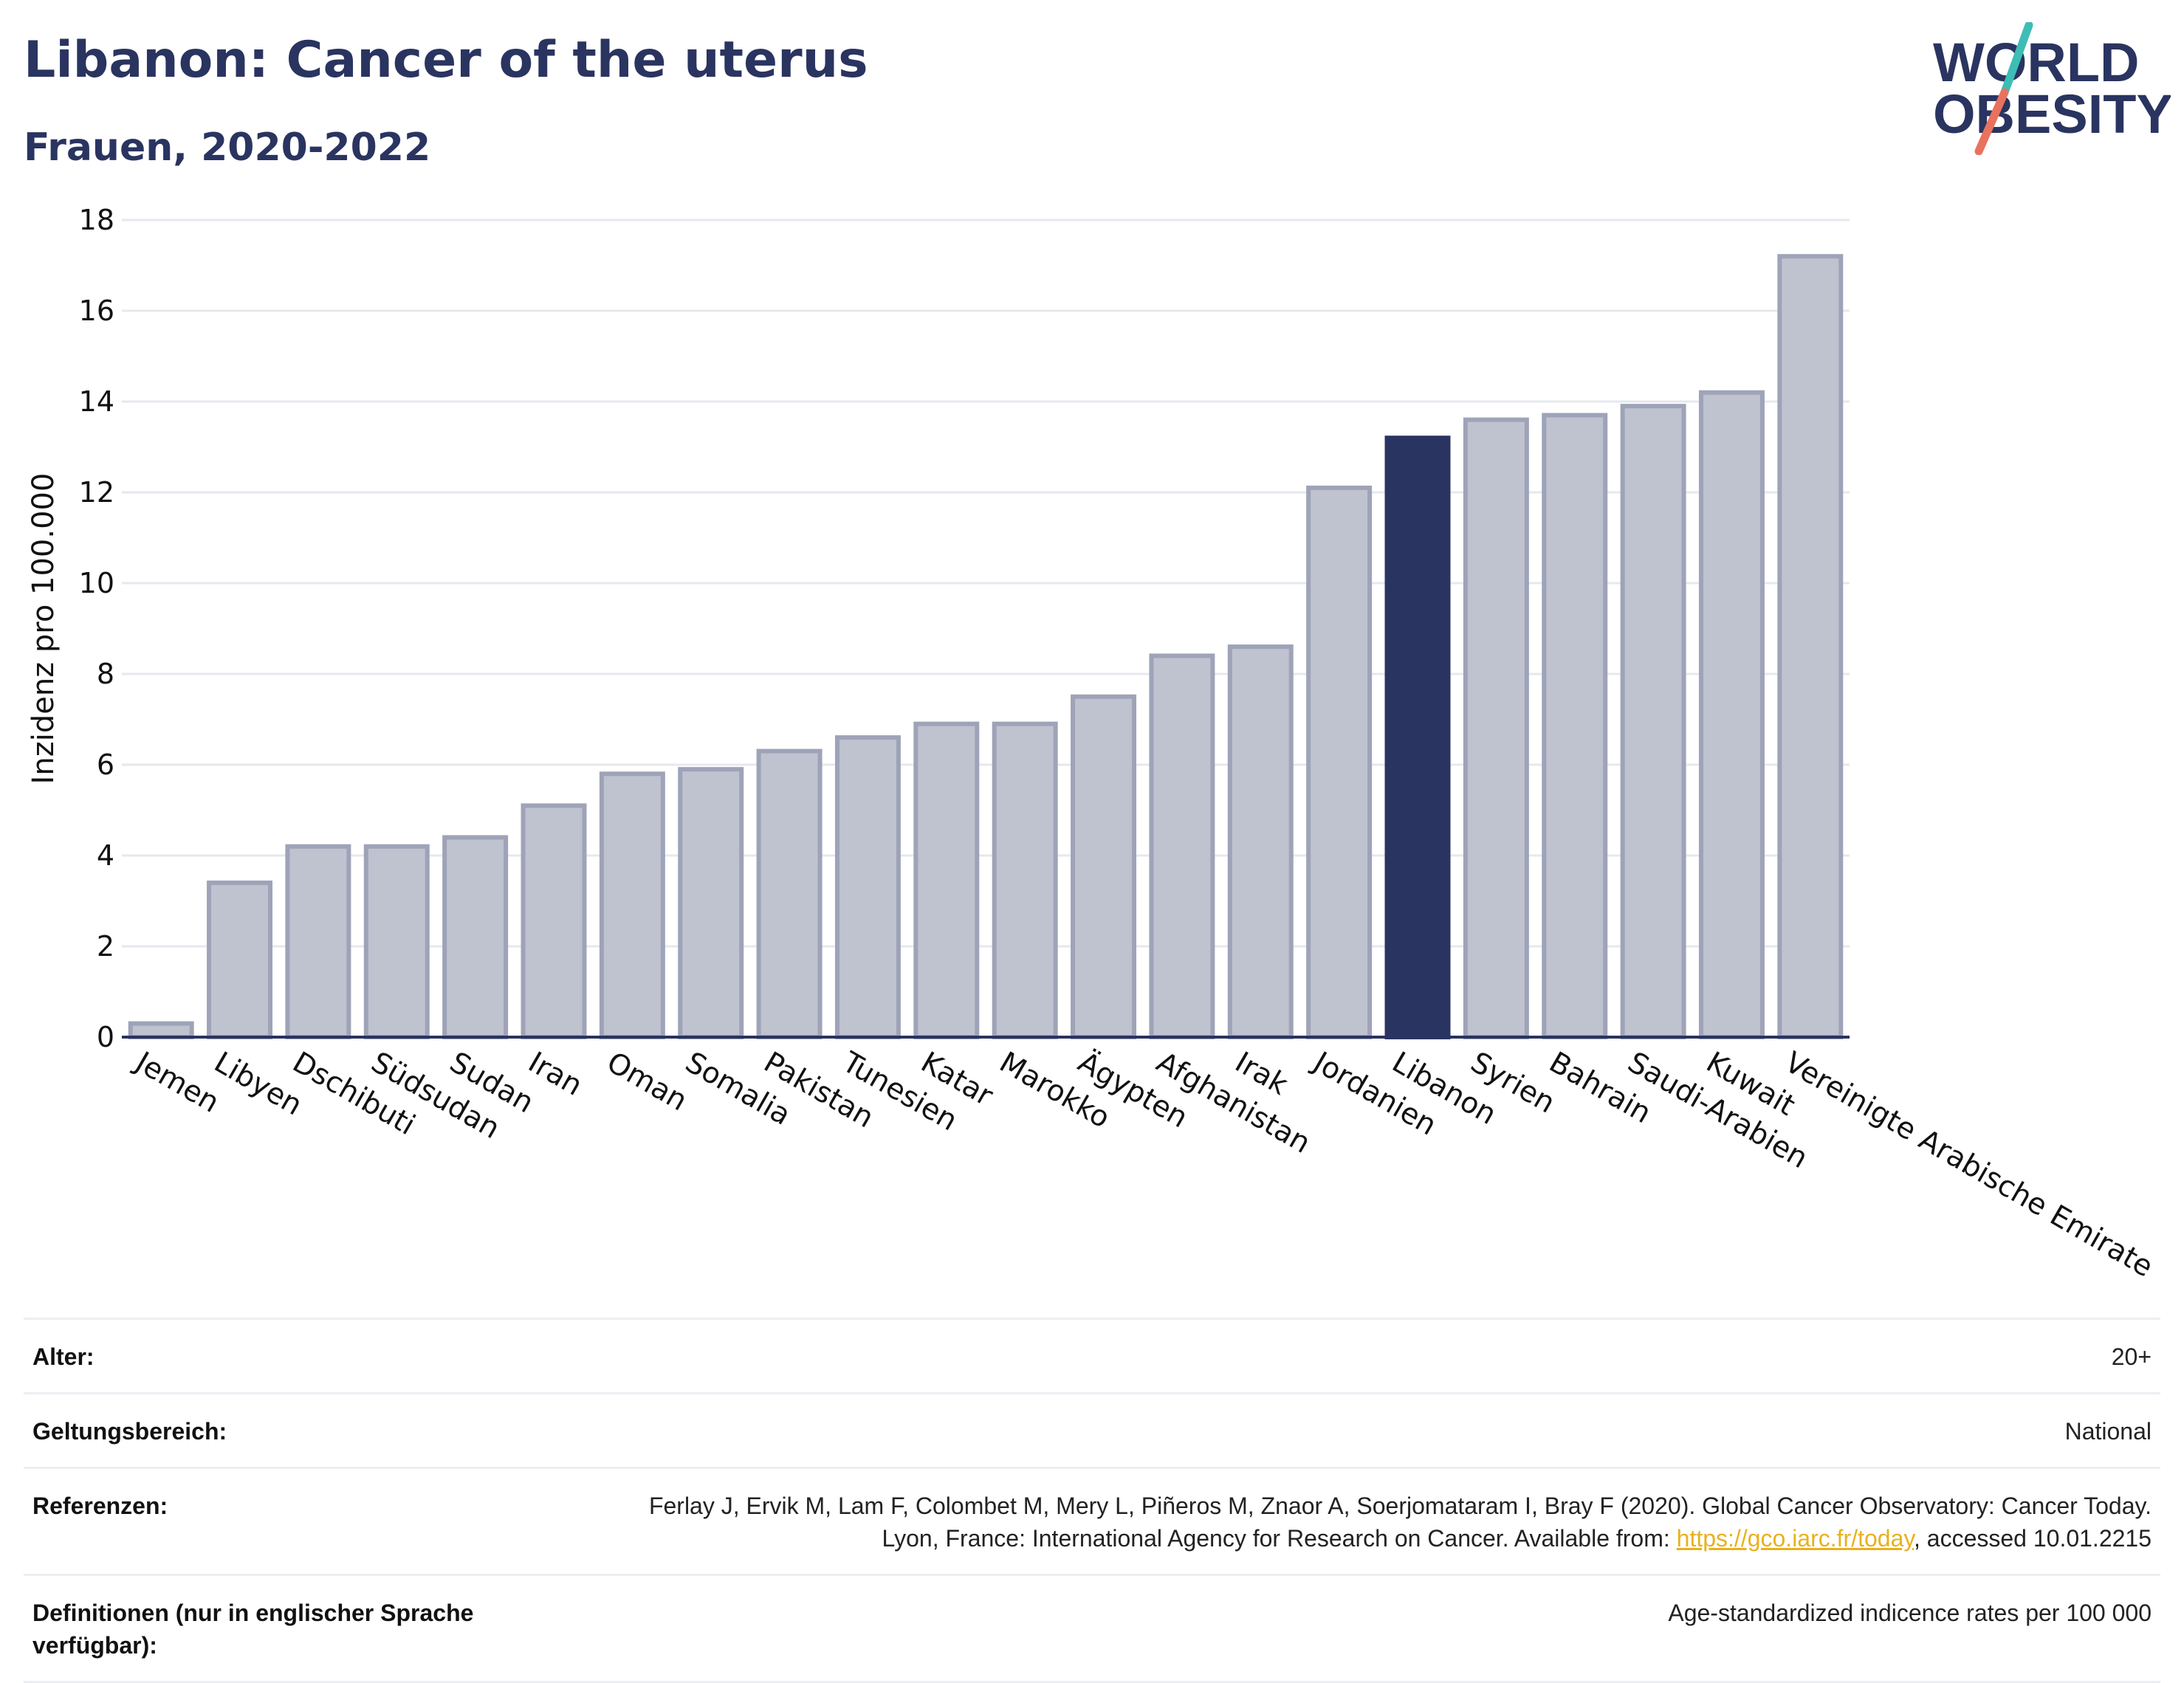  Describe the element at coordinates (2017, 60) in the screenshot. I see `logo-slash-top` at that location.